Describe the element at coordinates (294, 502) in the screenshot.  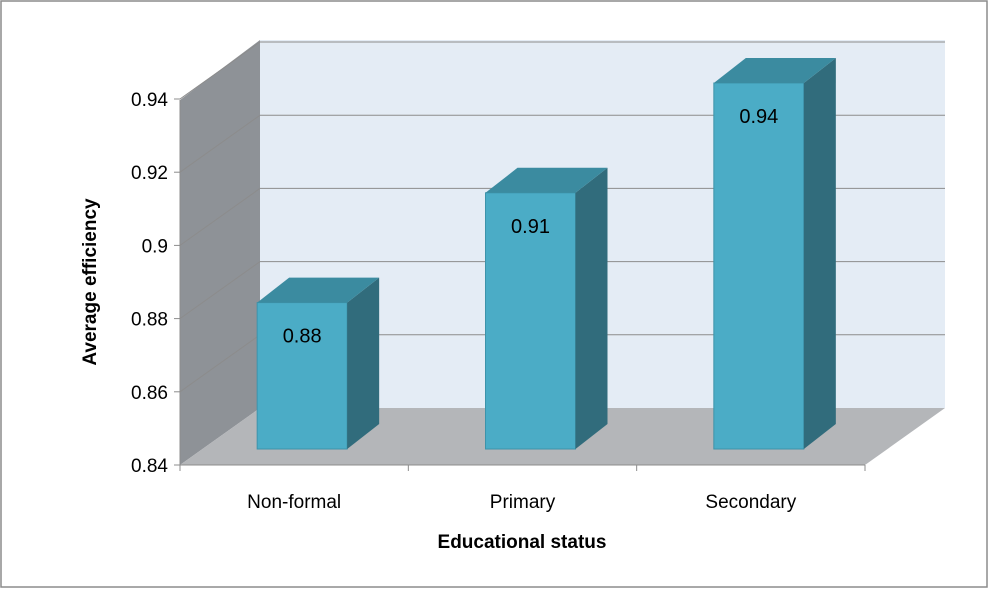
I see `x-tick-label: Non-formal` at that location.